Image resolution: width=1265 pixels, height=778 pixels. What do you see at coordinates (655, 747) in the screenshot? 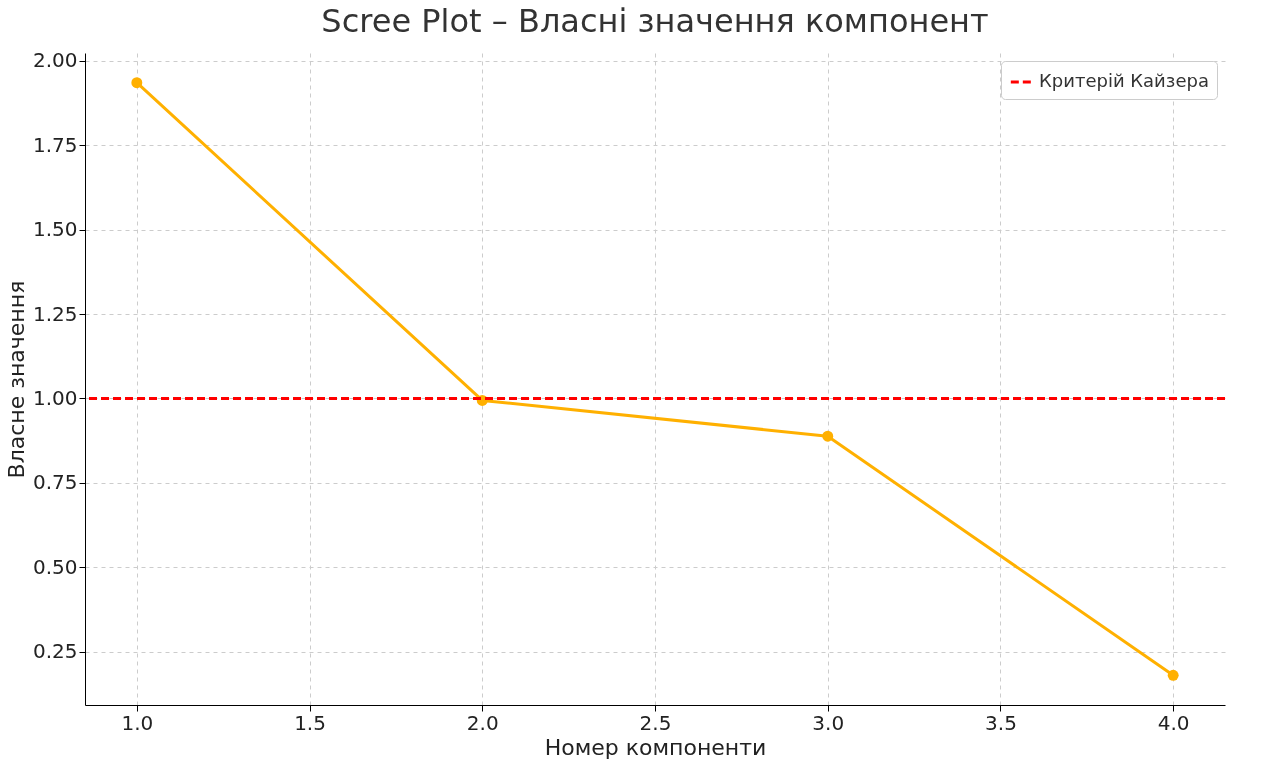
I see `x-axis-title: Номер компоненти` at bounding box center [655, 747].